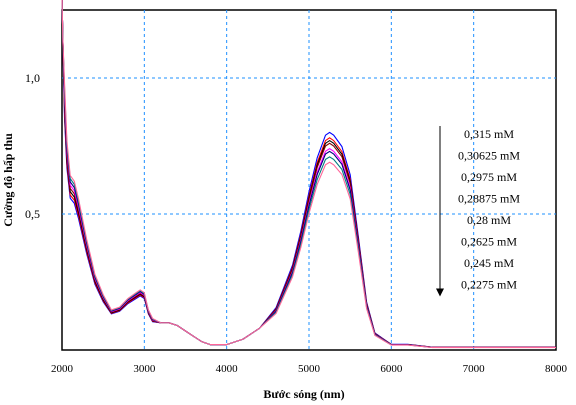 The image size is (576, 405). Describe the element at coordinates (489, 220) in the screenshot. I see `legend-entry: 0,28 mM` at that location.